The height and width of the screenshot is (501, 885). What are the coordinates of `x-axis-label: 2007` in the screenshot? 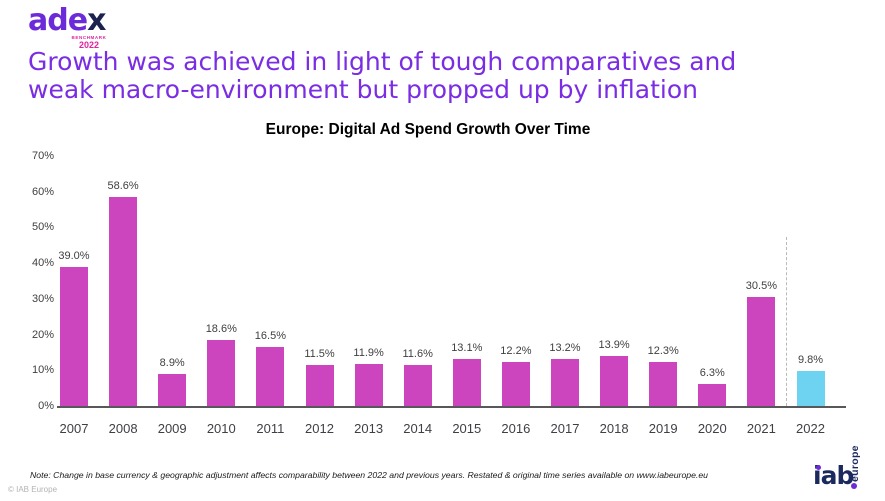 It's located at (74, 428).